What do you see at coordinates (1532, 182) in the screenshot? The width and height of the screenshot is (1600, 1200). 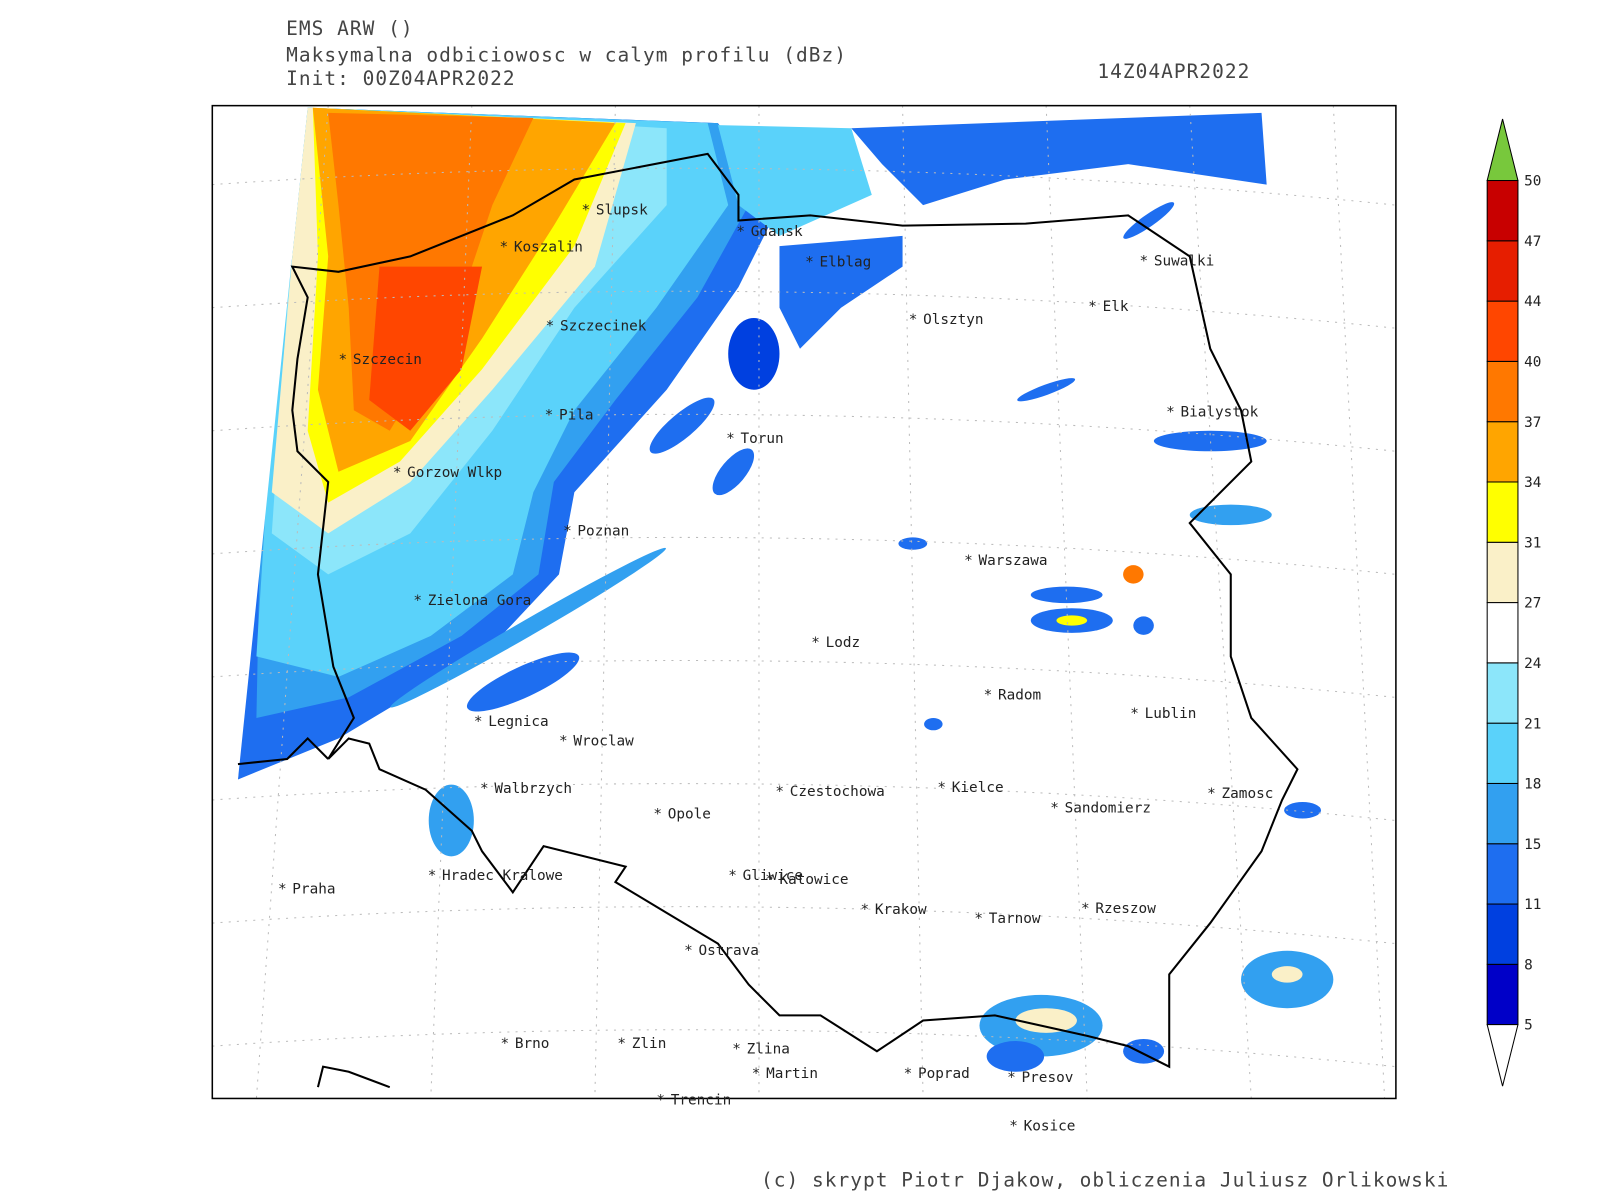 I see `colorbar-label: 50` at bounding box center [1532, 182].